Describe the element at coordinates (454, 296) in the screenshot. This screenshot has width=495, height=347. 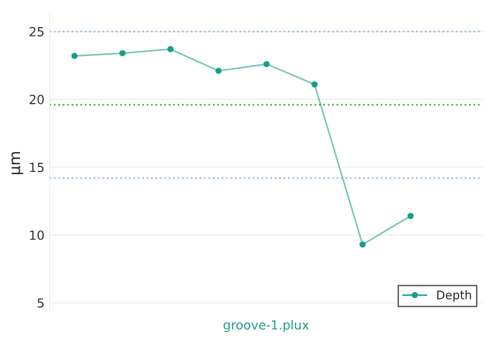
I see `legend-label: Depth` at that location.